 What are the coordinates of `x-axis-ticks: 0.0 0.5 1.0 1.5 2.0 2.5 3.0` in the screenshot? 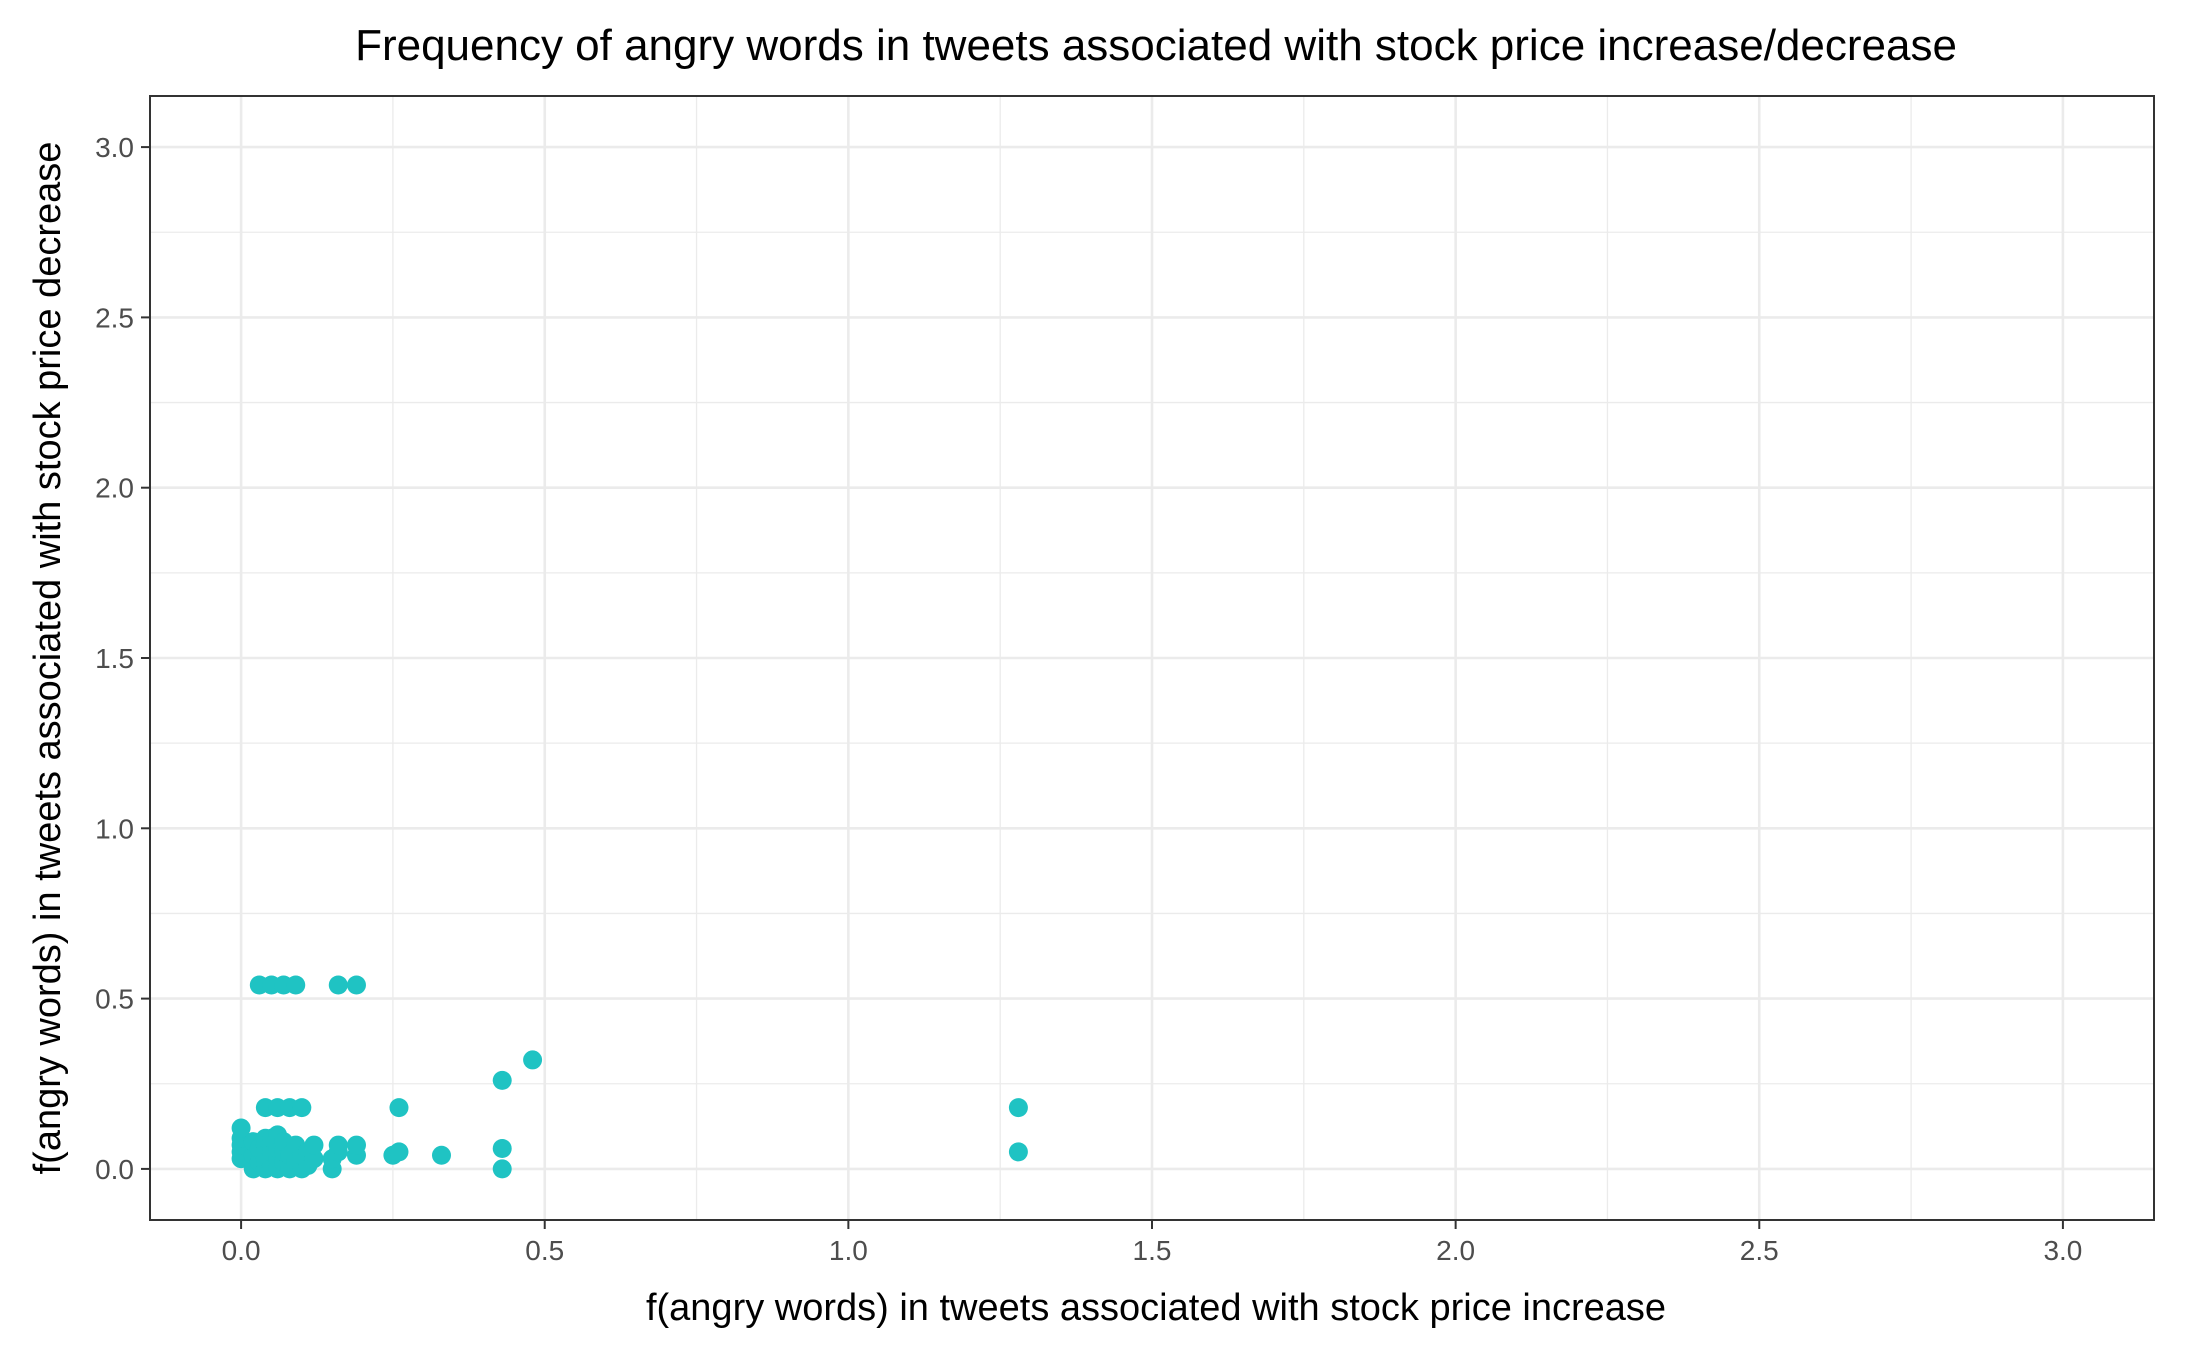 It's located at (1152, 1243).